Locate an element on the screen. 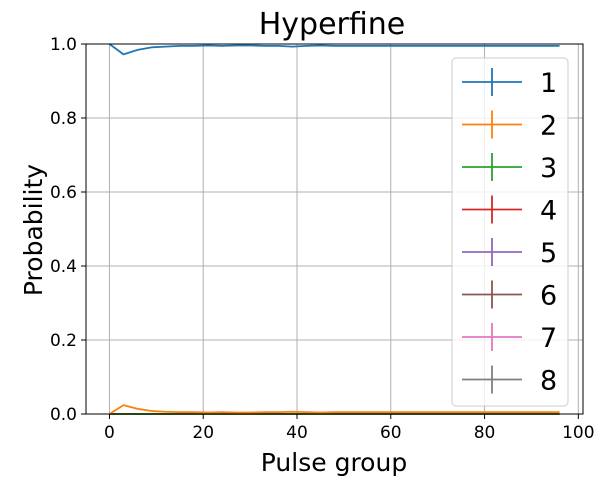 The image size is (608, 487). legend-label-3: 3 is located at coordinates (548, 168).